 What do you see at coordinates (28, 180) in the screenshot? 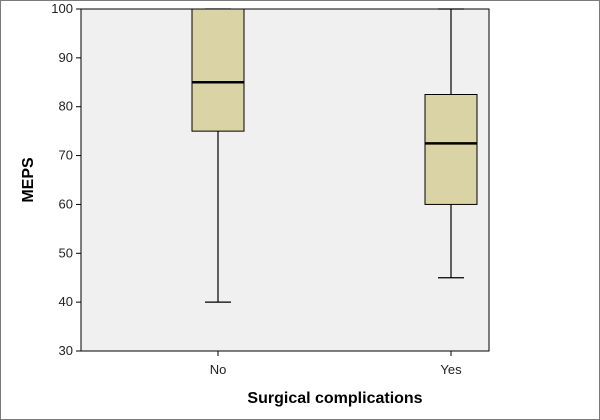
I see `y-axis-title: MEPS` at bounding box center [28, 180].